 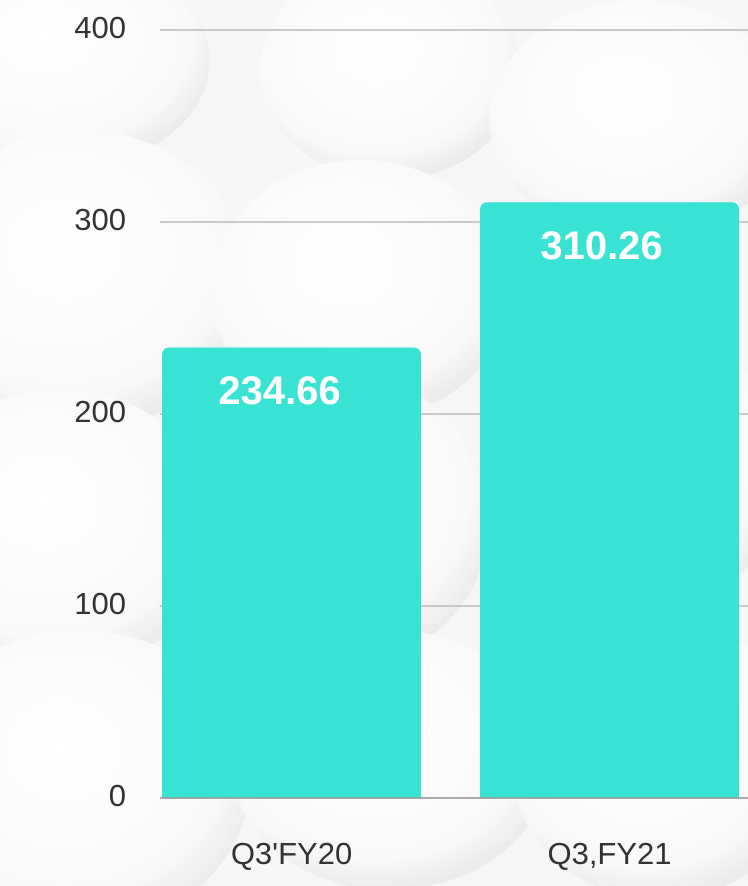 What do you see at coordinates (100, 603) in the screenshot?
I see `y-tick-label: 100` at bounding box center [100, 603].